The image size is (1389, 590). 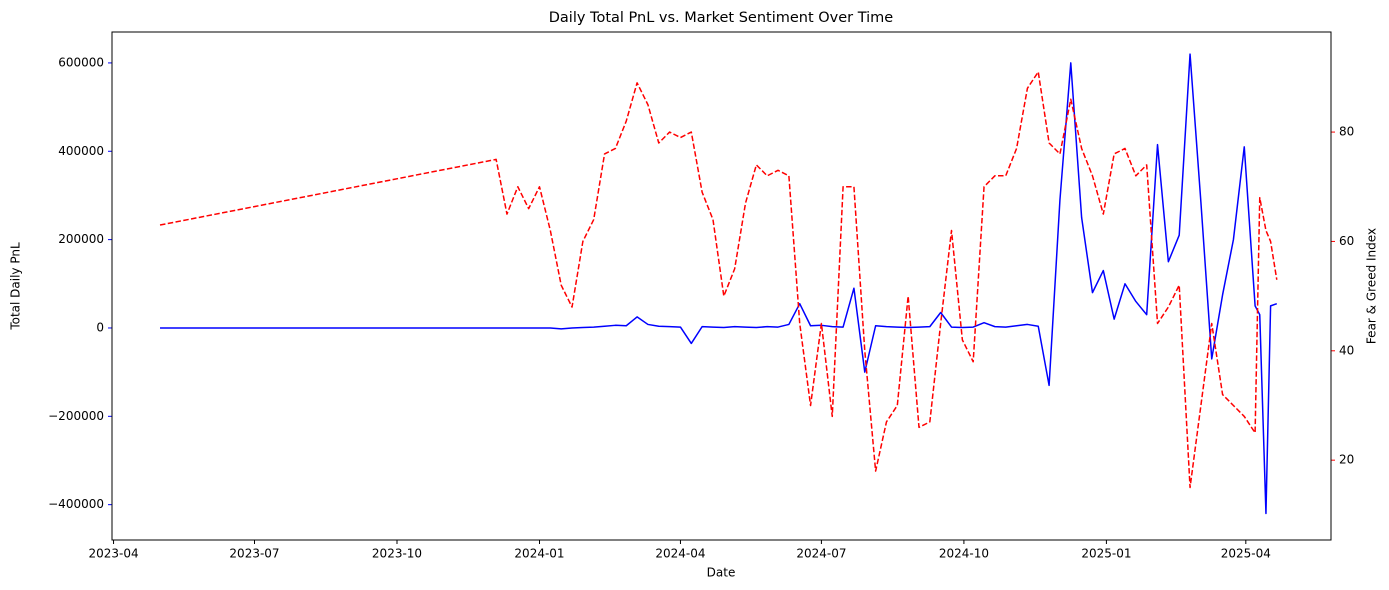 I want to click on x-tick-label: 2024-10, so click(x=964, y=554).